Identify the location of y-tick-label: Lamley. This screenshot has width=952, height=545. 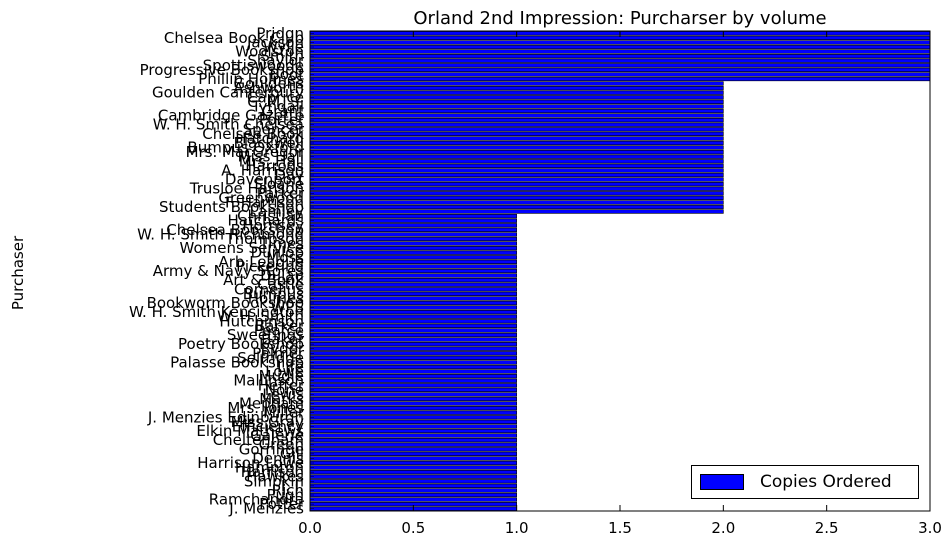
(277, 212).